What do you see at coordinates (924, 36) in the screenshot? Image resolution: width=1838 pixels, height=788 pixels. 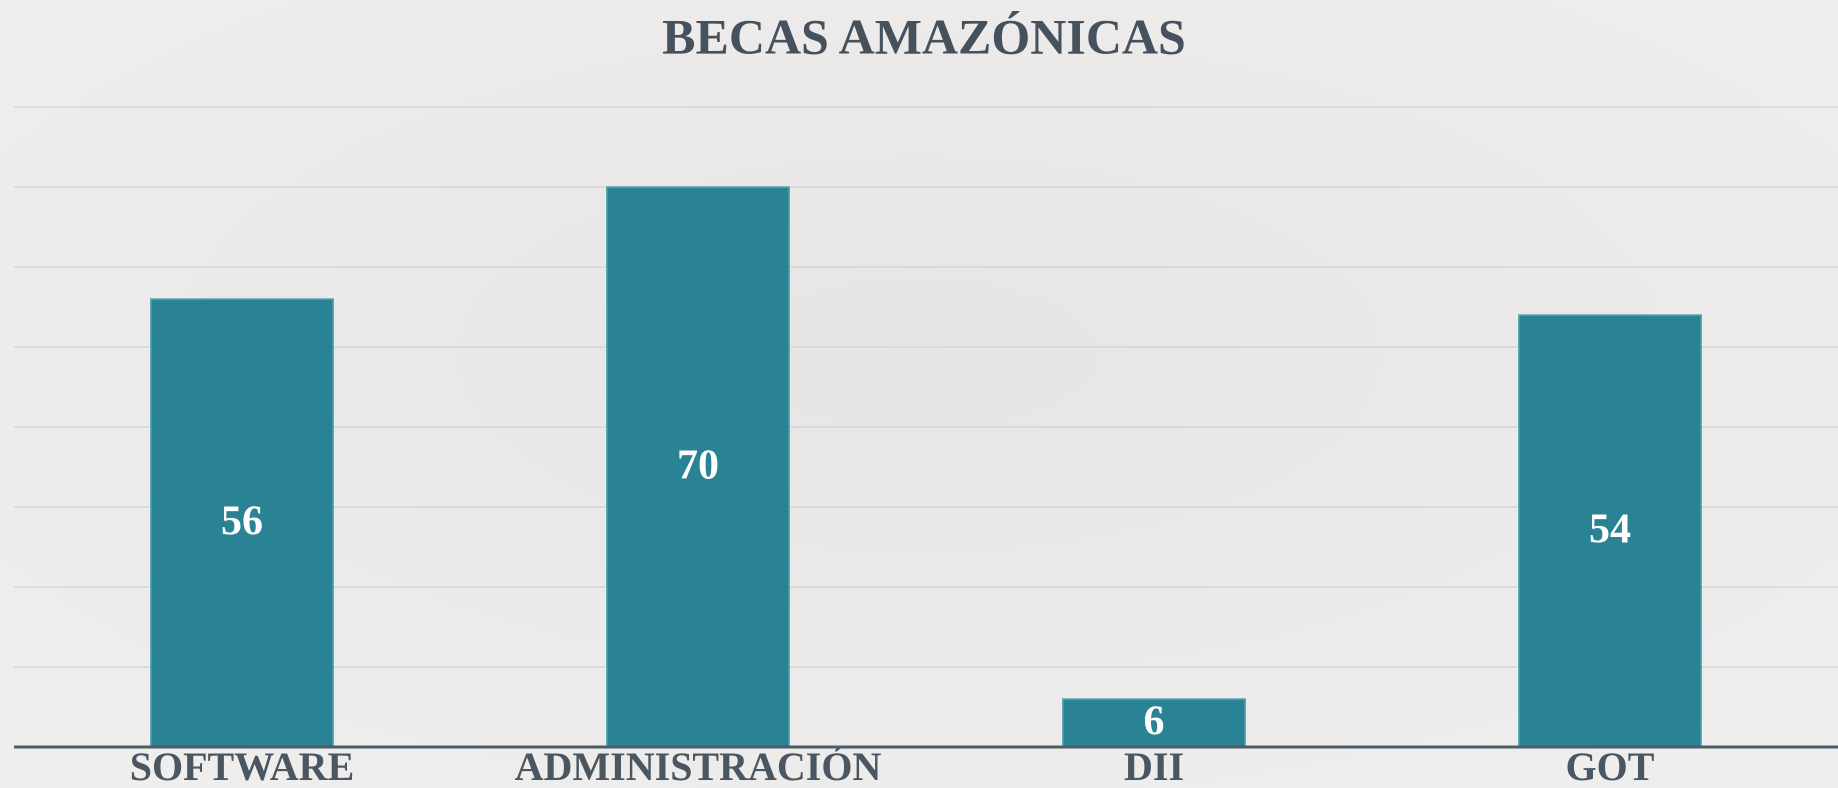 I see `chart-title: BECAS AMAZÓNICAS` at bounding box center [924, 36].